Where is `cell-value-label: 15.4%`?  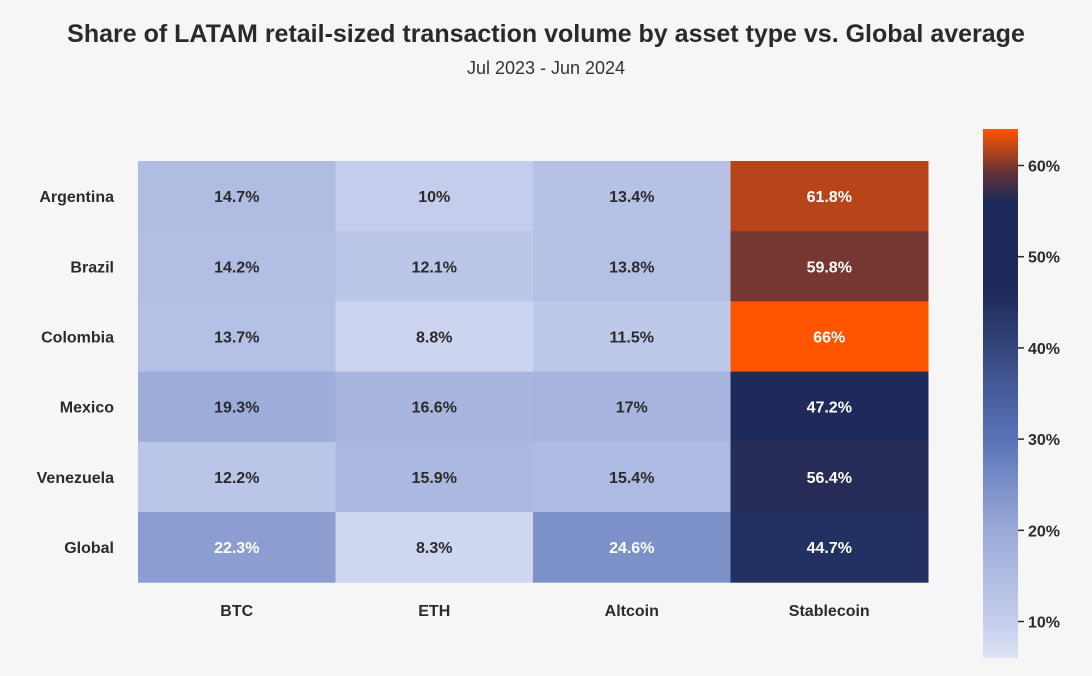
cell-value-label: 15.4% is located at coordinates (631, 478).